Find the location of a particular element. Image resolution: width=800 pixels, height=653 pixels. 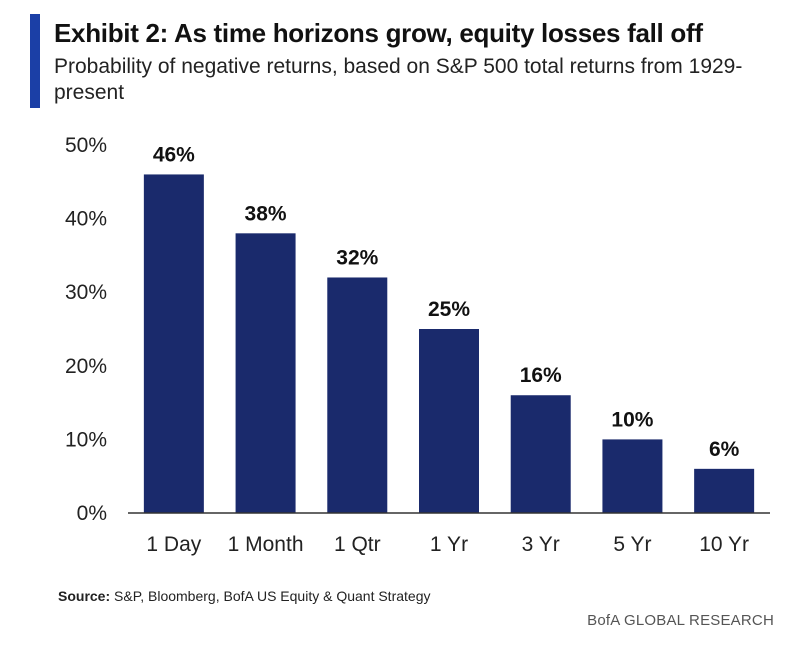

data-label: 10% is located at coordinates (632, 419).